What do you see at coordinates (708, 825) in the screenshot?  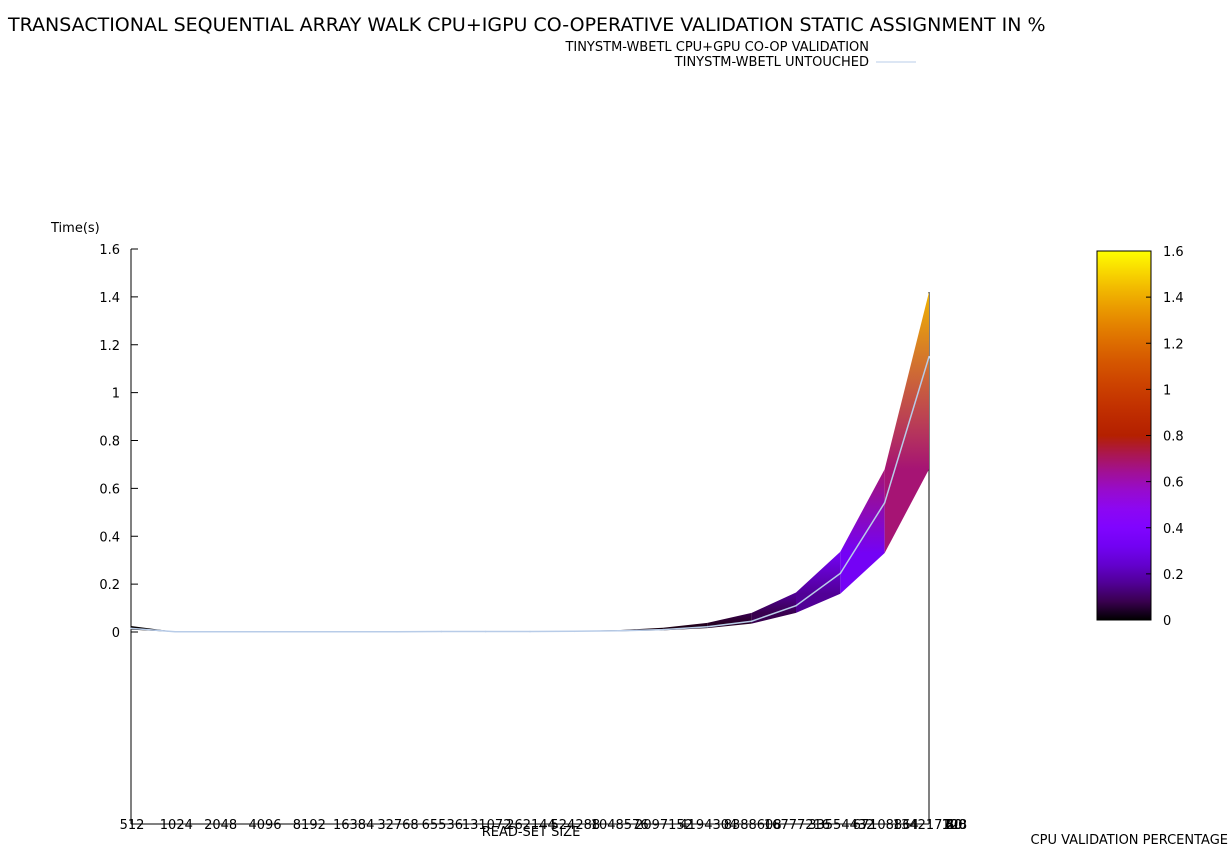 I see `x-tick-label: 4194304` at bounding box center [708, 825].